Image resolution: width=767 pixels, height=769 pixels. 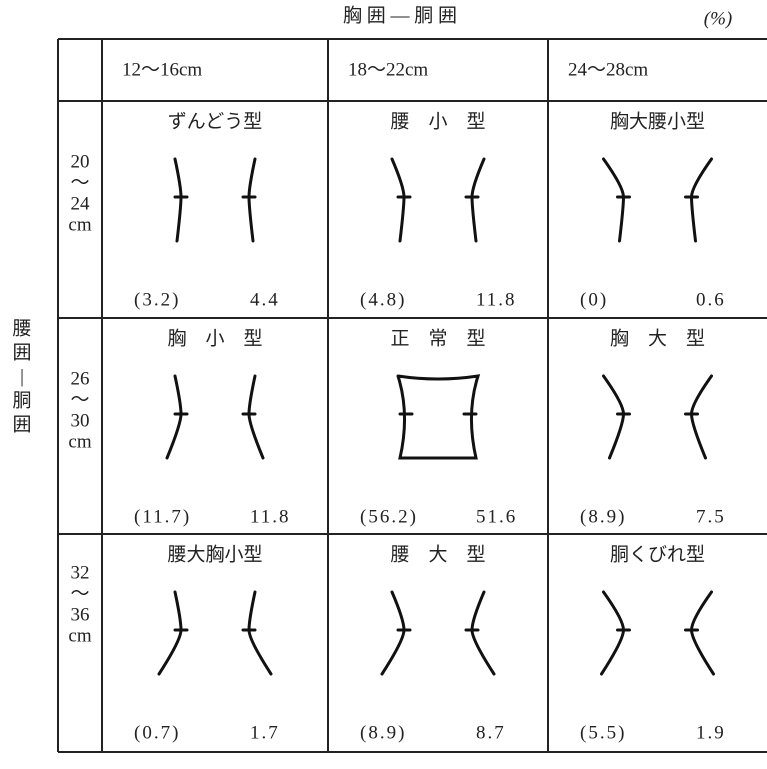 I want to click on side-label: |, so click(x=22, y=376).